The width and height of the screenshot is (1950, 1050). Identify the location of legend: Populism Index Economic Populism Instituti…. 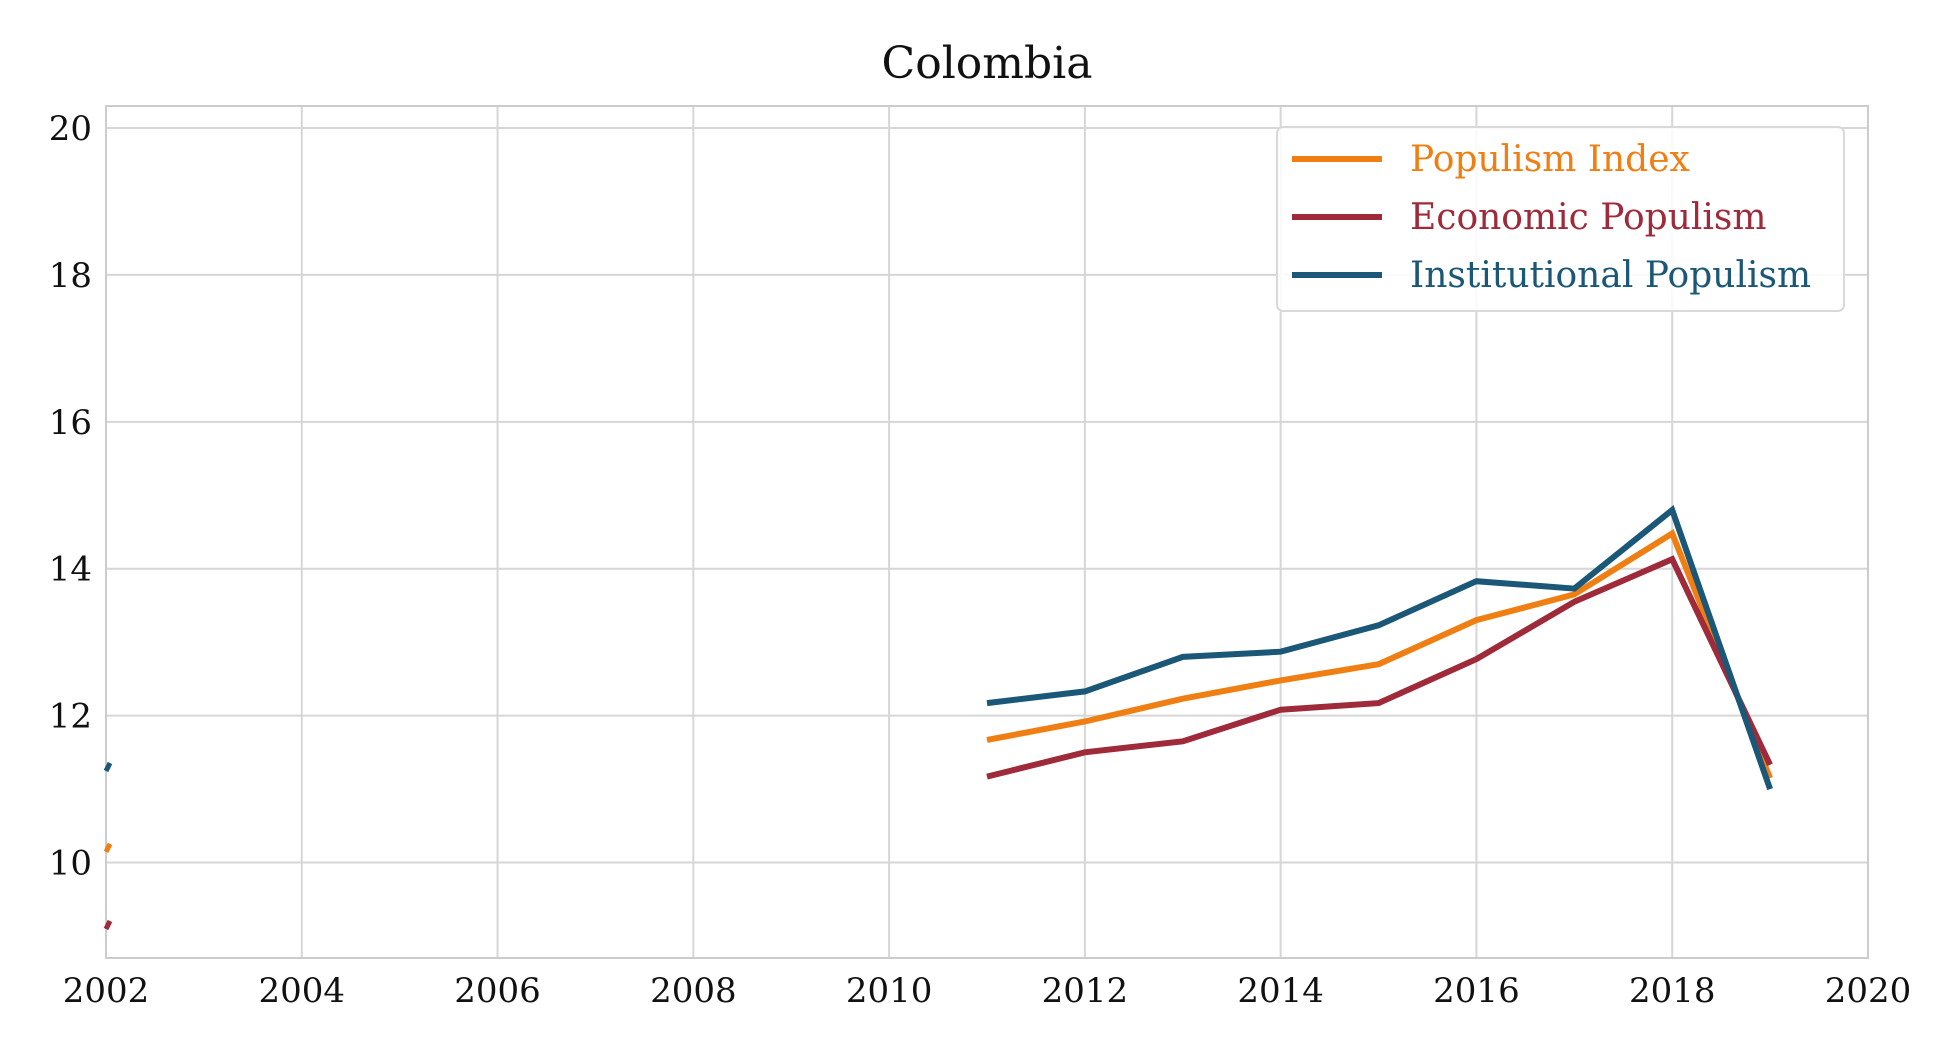
(1560, 219).